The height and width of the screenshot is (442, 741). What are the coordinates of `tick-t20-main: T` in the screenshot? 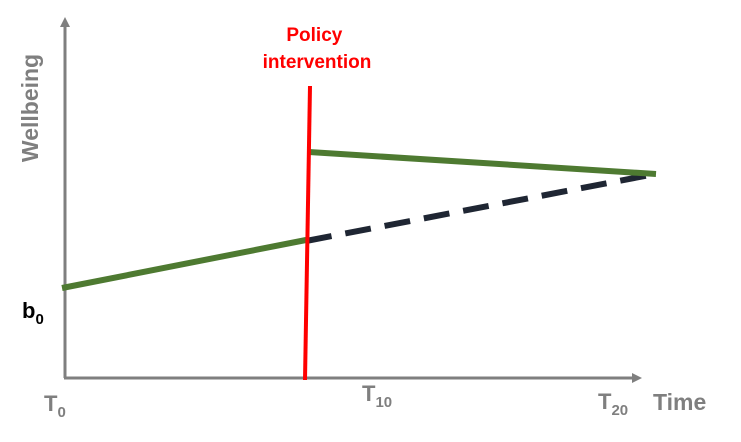 It's located at (605, 401).